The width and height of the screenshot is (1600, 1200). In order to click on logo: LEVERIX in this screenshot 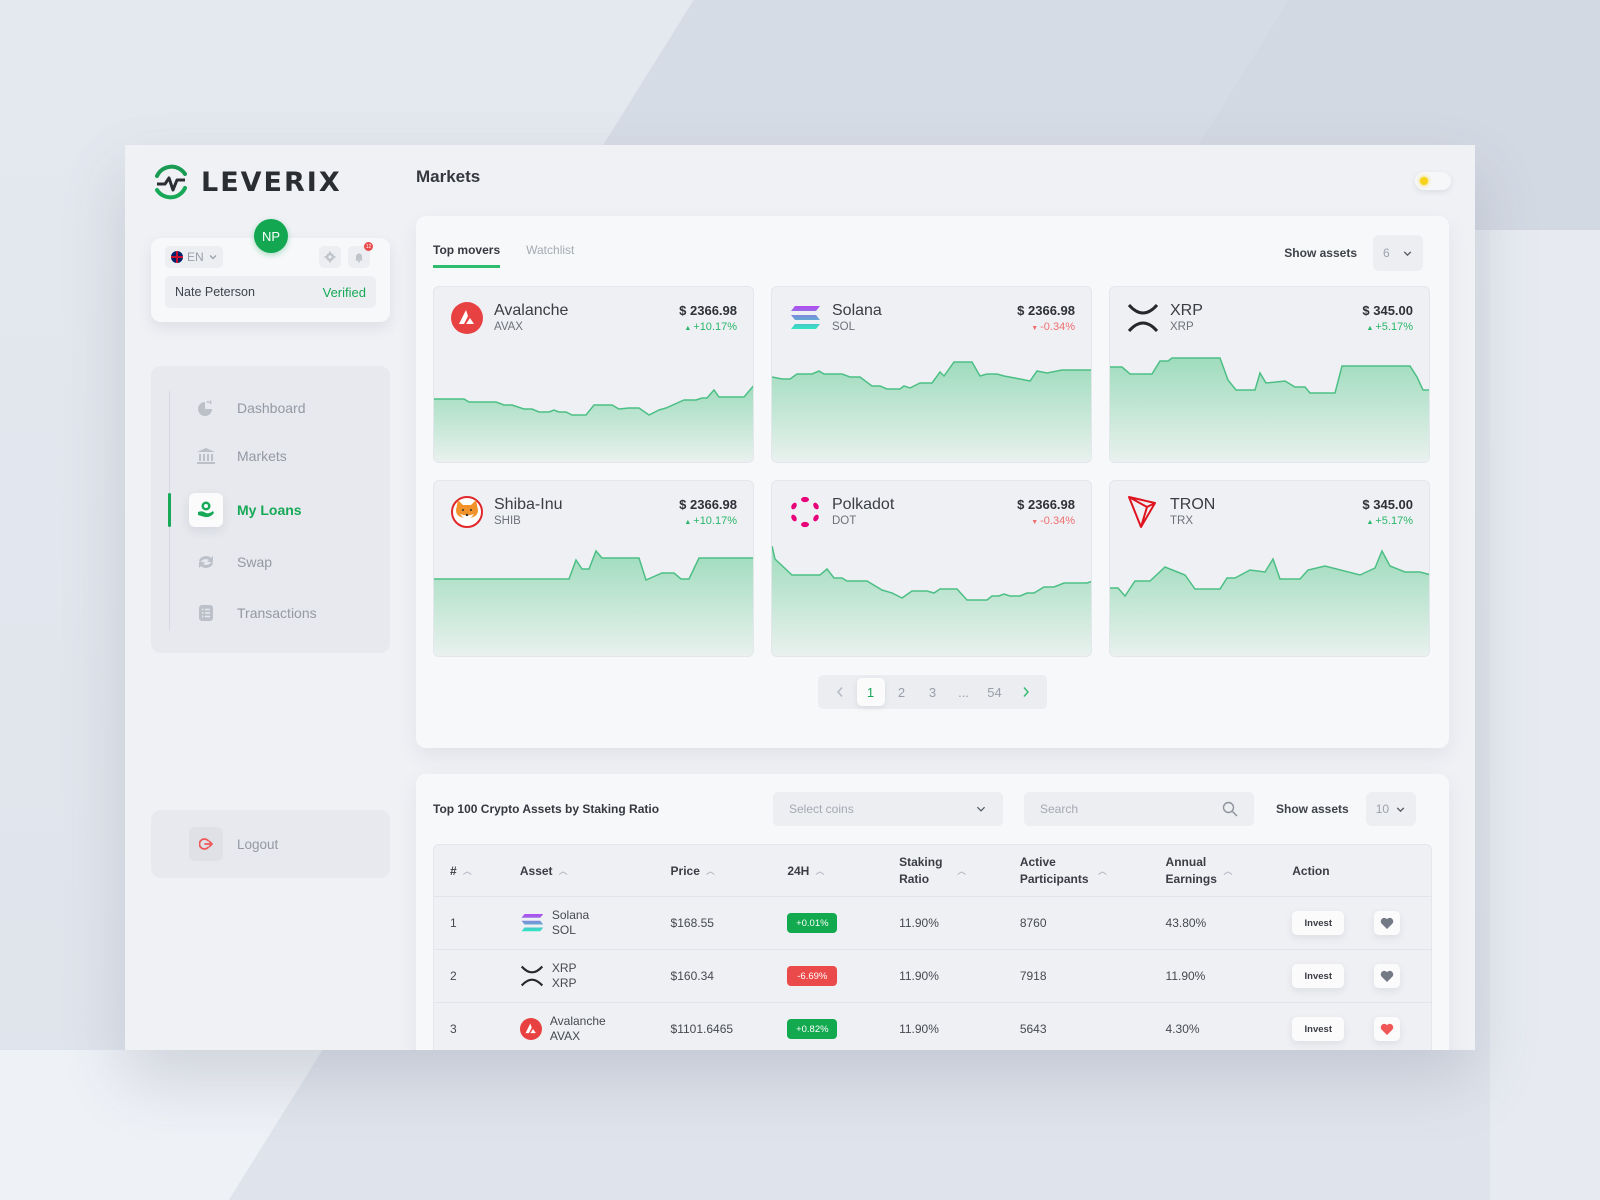, I will do `click(246, 182)`.